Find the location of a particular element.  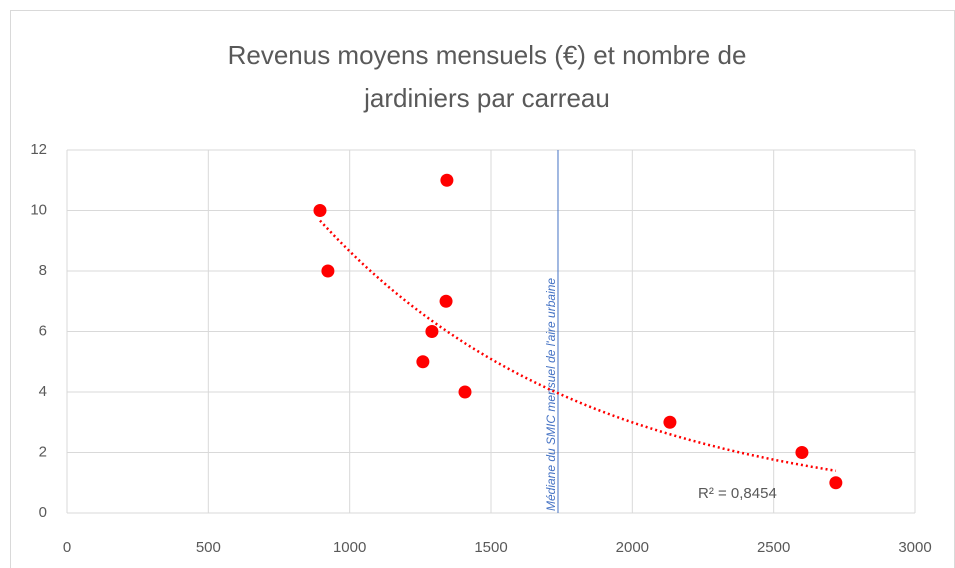

y-tick-label: 2 is located at coordinates (43, 451).